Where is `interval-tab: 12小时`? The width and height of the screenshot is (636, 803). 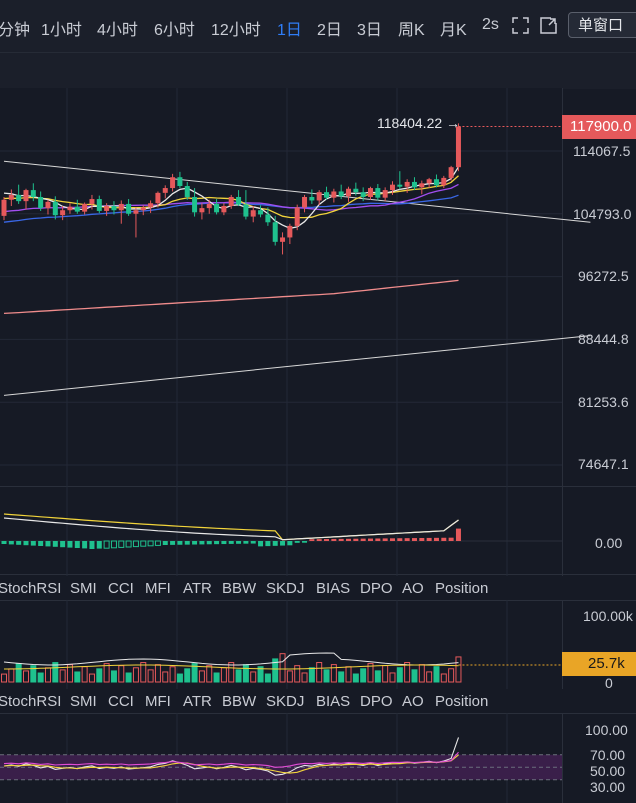 interval-tab: 12小时 is located at coordinates (236, 30).